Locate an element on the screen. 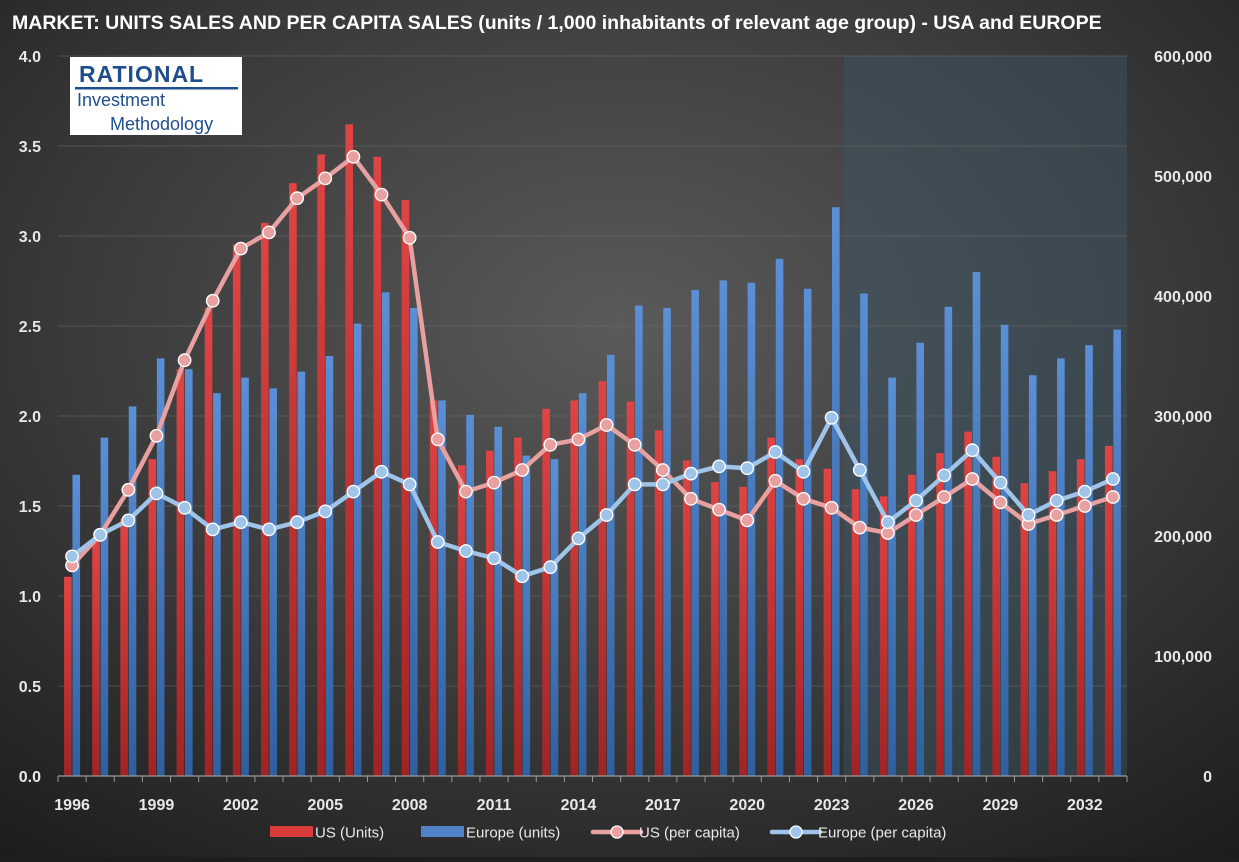 The height and width of the screenshot is (862, 1239). y-right-tick-label: 500,000 is located at coordinates (1183, 177).